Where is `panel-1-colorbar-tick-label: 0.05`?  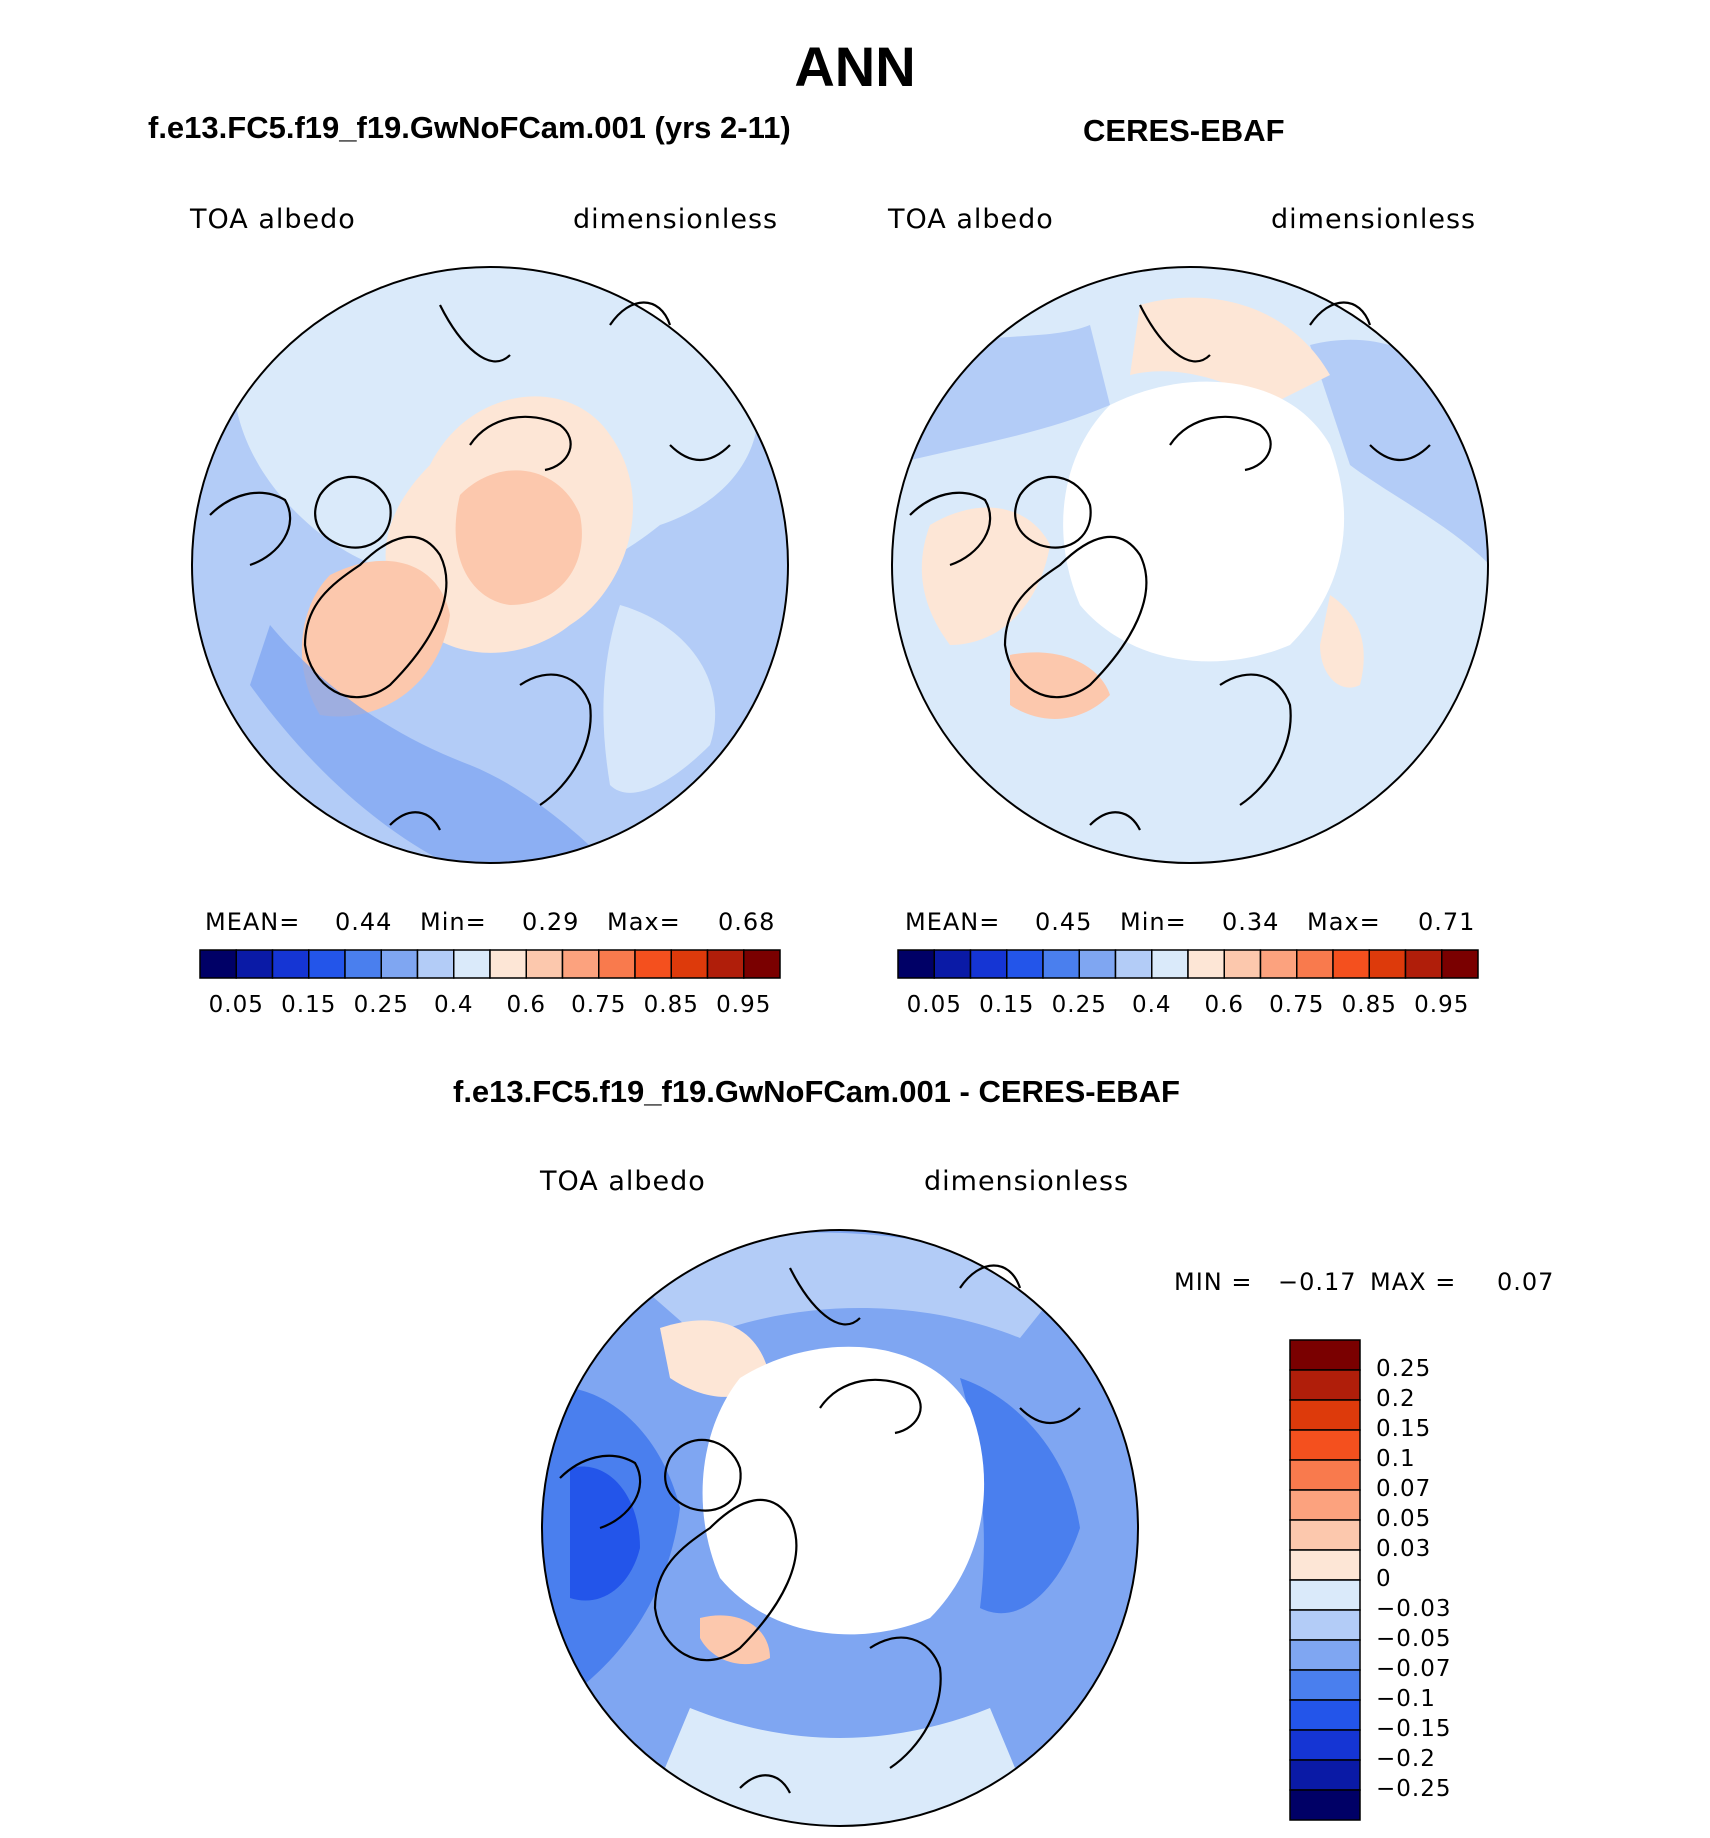 panel-1-colorbar-tick-label: 0.05 is located at coordinates (236, 1005).